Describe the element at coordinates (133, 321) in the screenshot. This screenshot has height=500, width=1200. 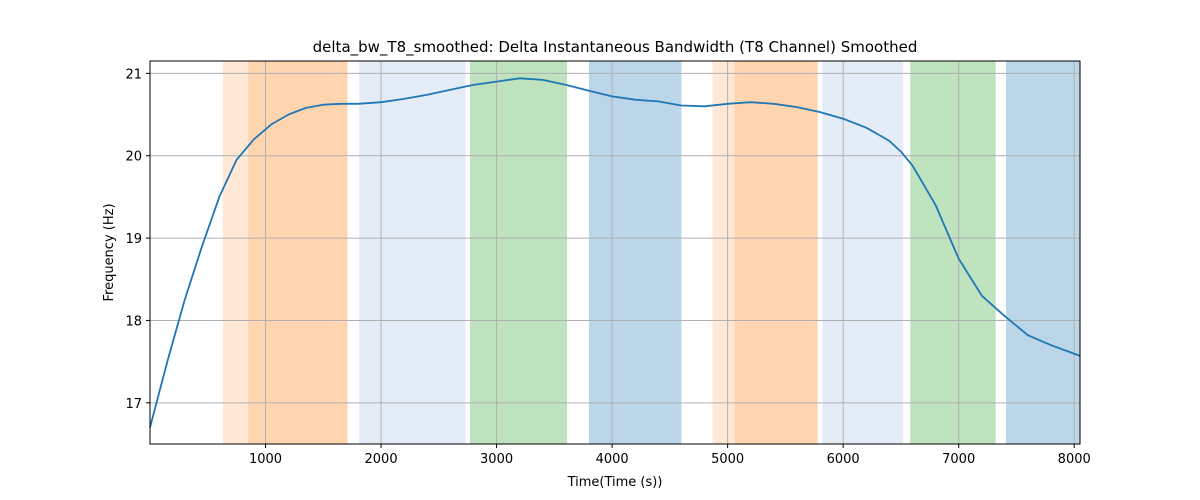
I see `y-tick-label: 18` at that location.